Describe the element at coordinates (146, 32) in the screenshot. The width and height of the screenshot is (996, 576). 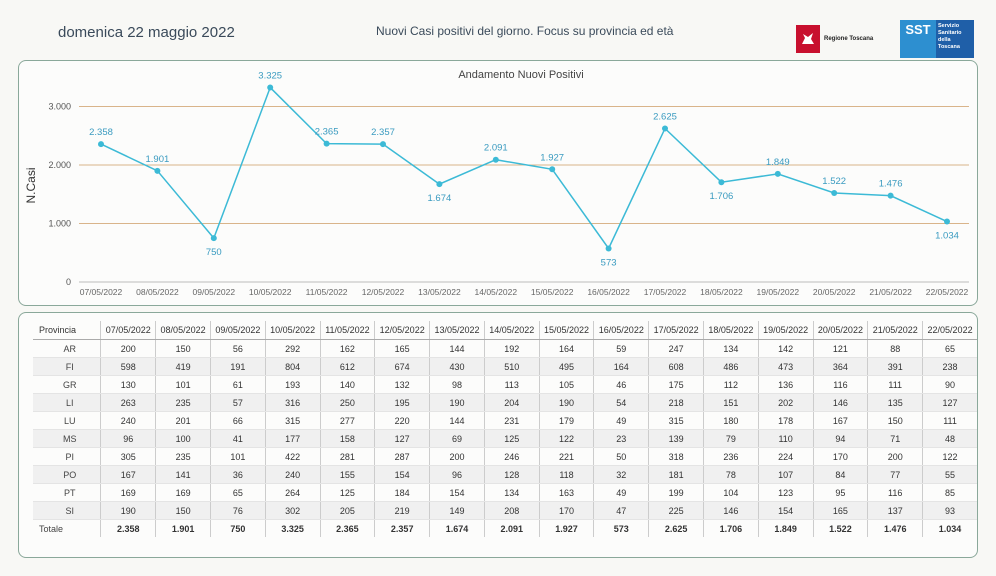
I see `report-date: domenica 22 maggio 2022` at that location.